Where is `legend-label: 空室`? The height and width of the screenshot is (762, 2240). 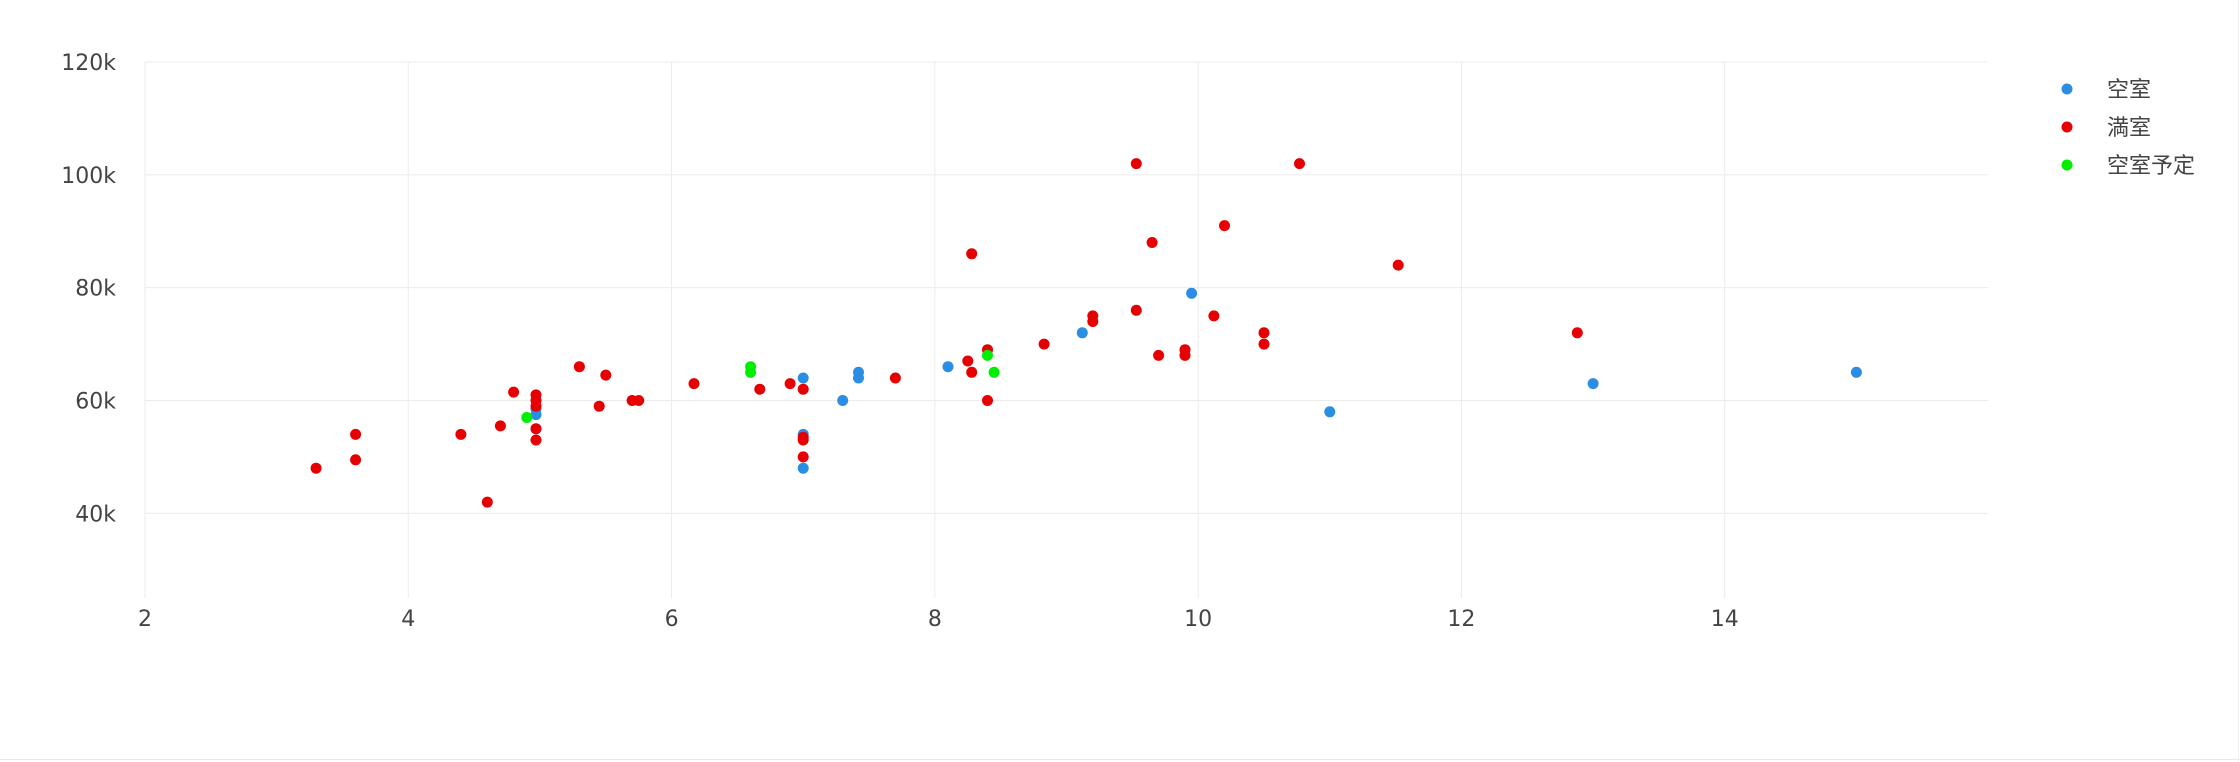
legend-label: 空室 is located at coordinates (2129, 90).